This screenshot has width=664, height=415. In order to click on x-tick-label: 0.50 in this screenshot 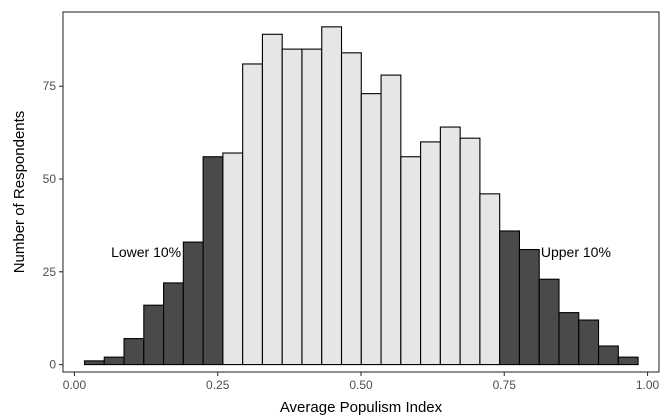, I will do `click(361, 385)`.